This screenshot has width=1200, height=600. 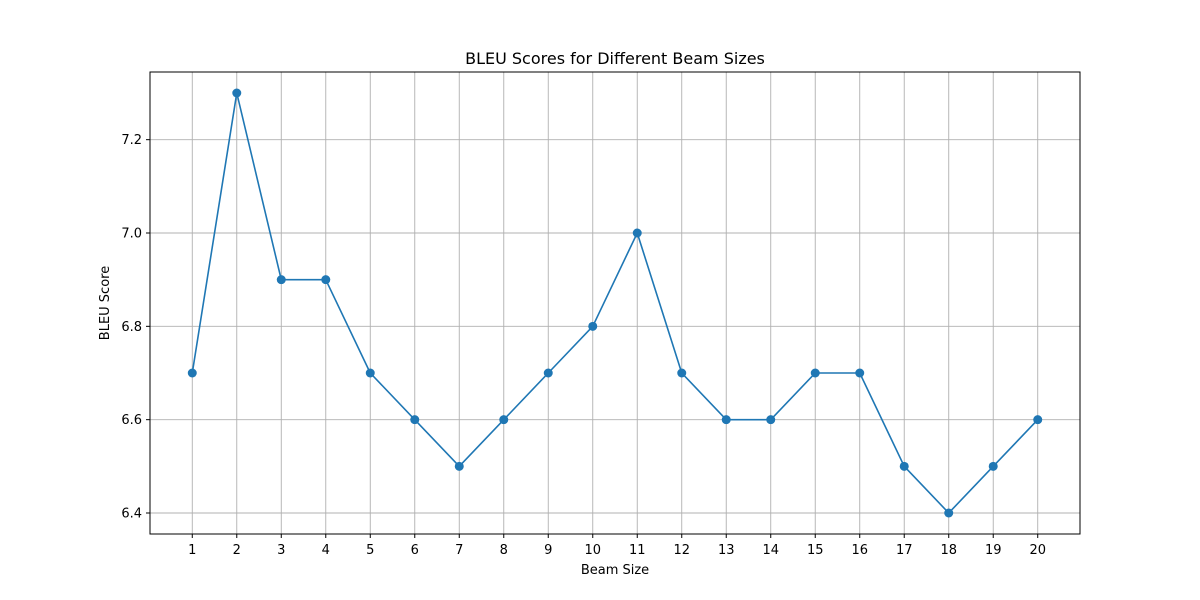 I want to click on y-tick-label: 6.6, so click(x=131, y=420).